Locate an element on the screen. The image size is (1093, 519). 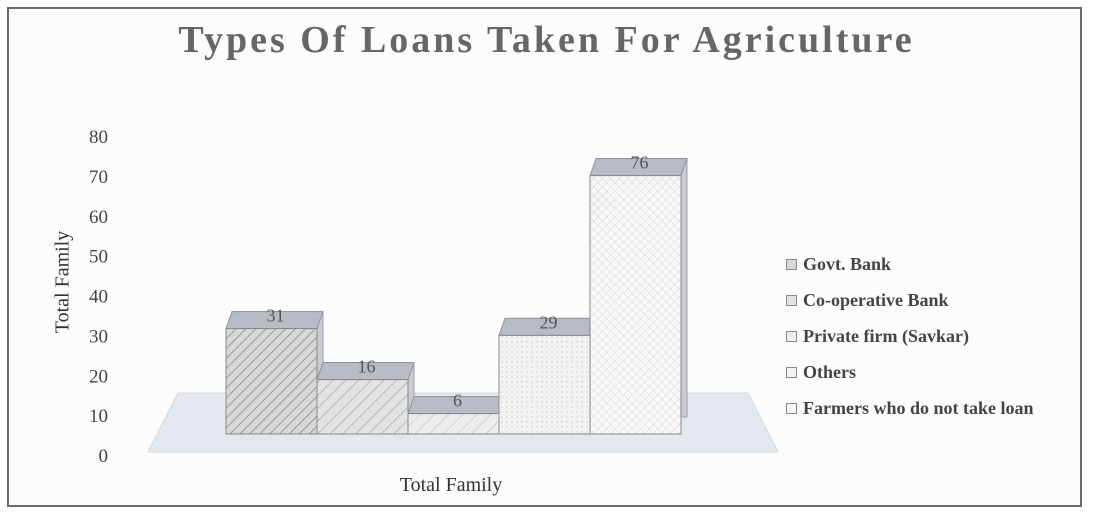
y-tick-label-2: 20 is located at coordinates (98, 376).